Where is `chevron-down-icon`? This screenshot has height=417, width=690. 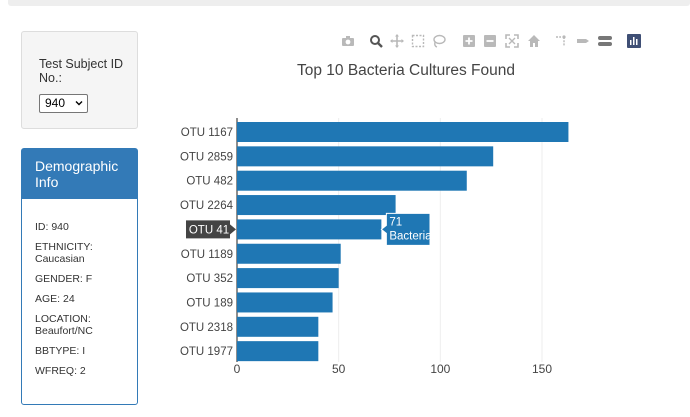 chevron-down-icon is located at coordinates (79, 103).